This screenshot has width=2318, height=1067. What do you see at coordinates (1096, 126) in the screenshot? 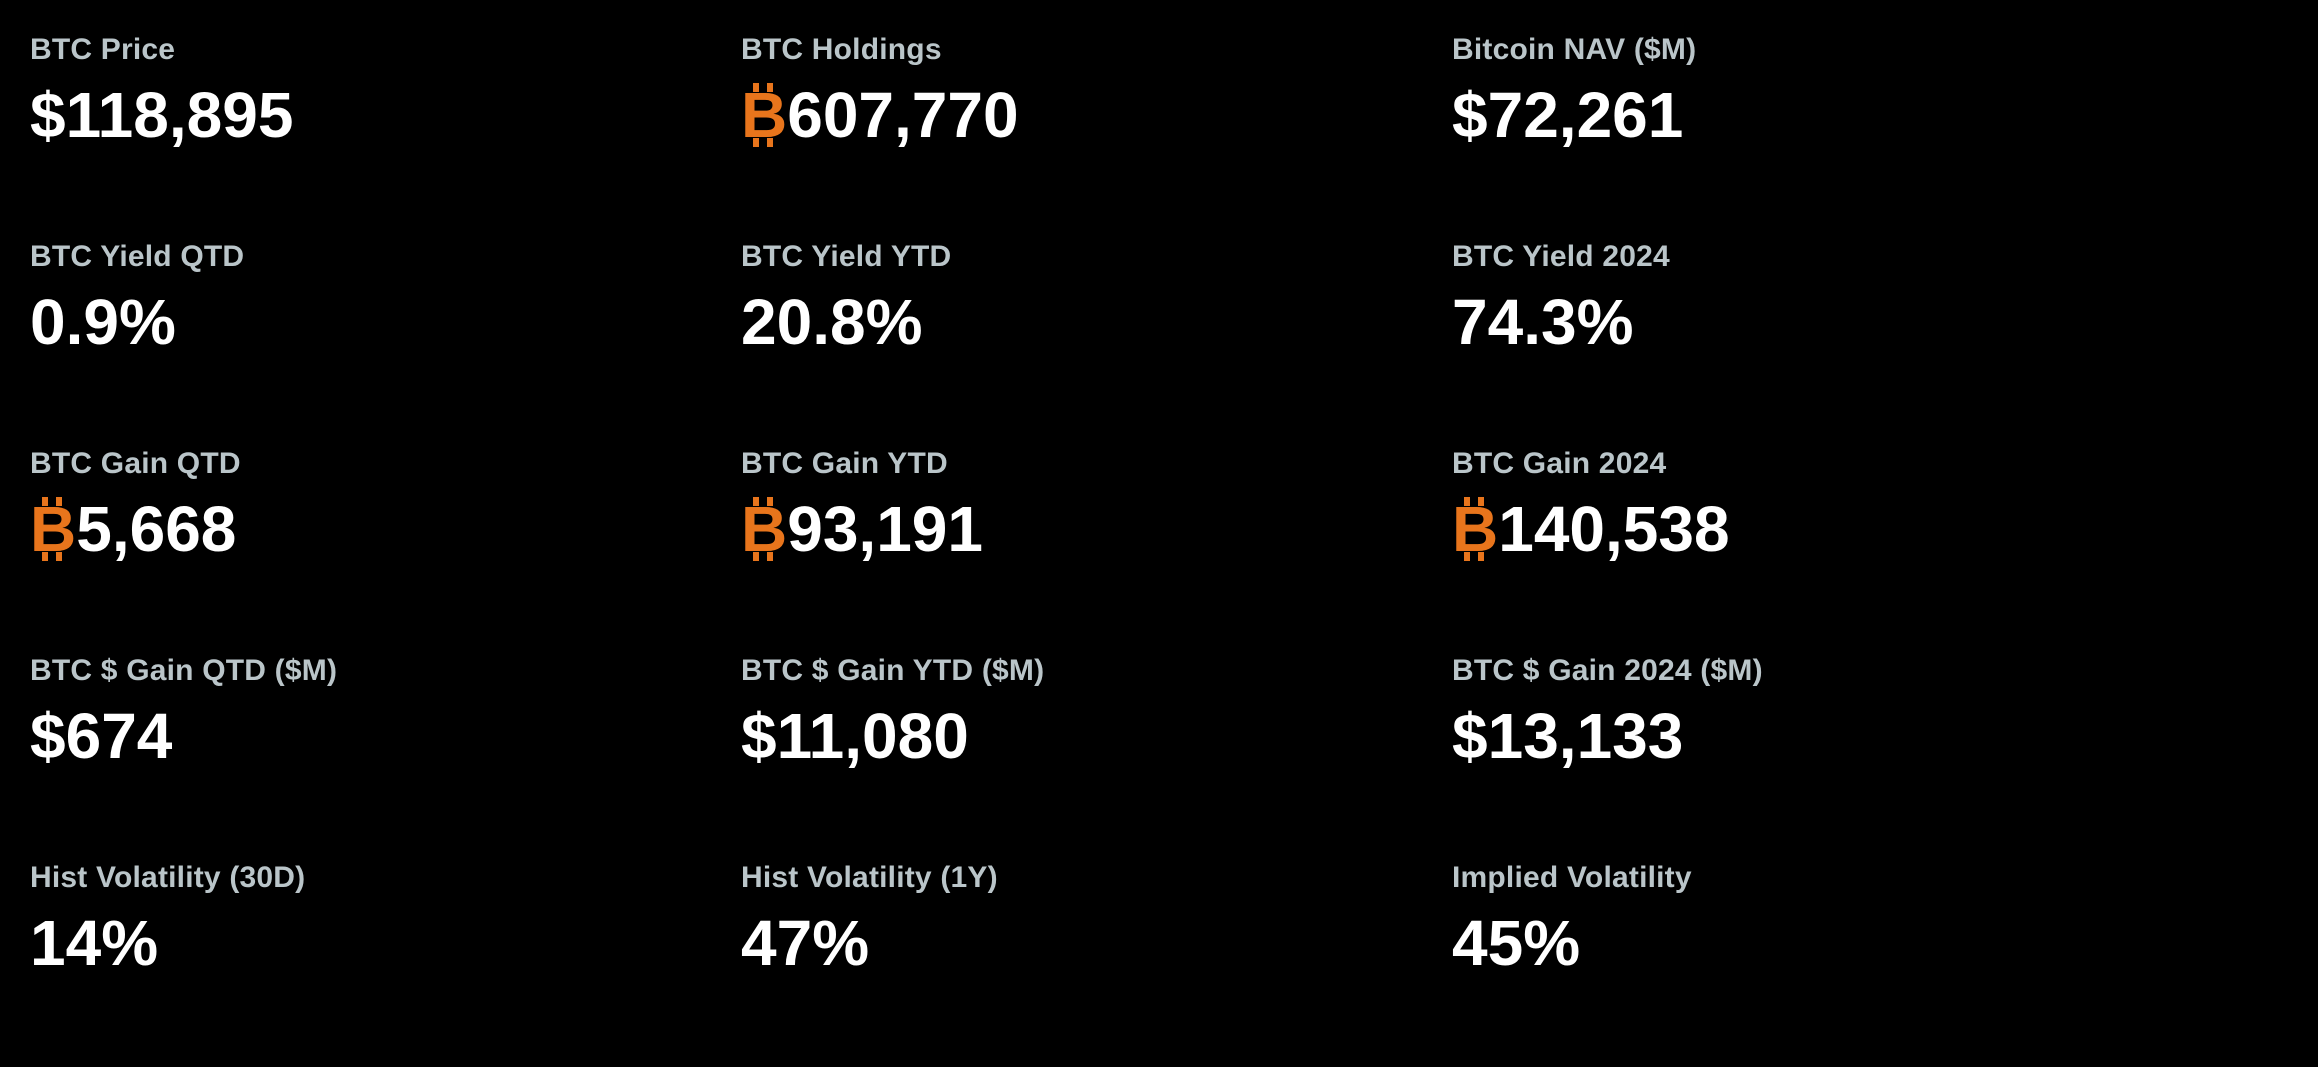
I see `stat-value: ₿607,770` at bounding box center [1096, 126].